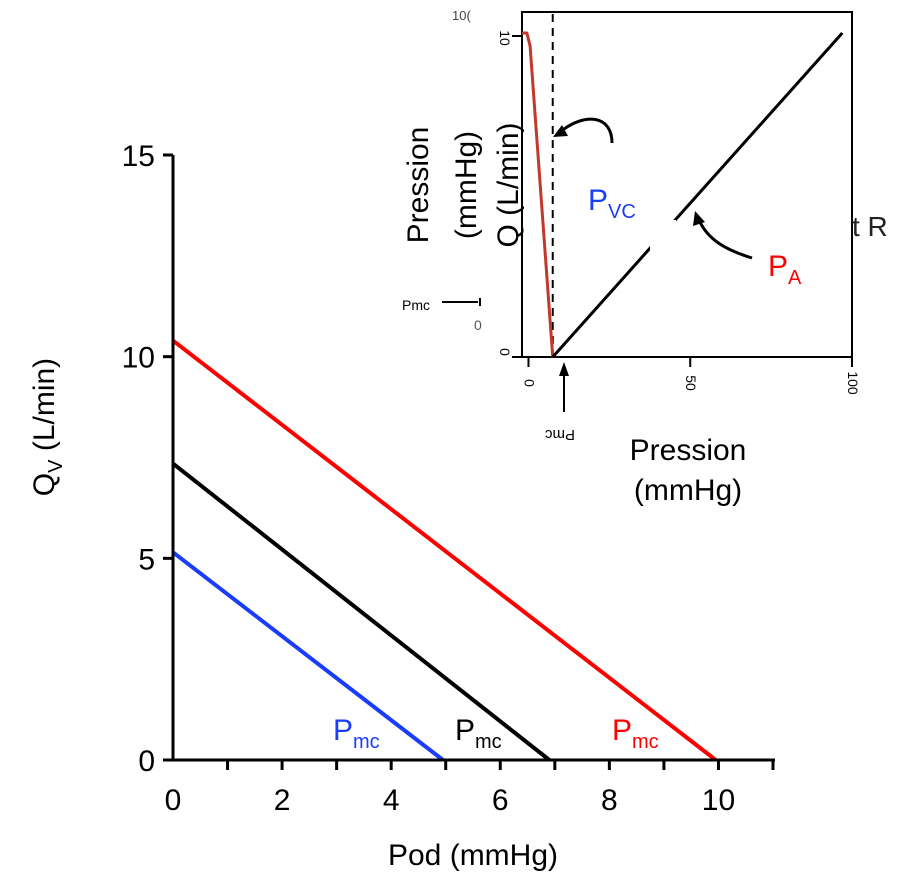 This screenshot has width=908, height=885. Describe the element at coordinates (146, 761) in the screenshot. I see `y-tick-label: 0` at that location.